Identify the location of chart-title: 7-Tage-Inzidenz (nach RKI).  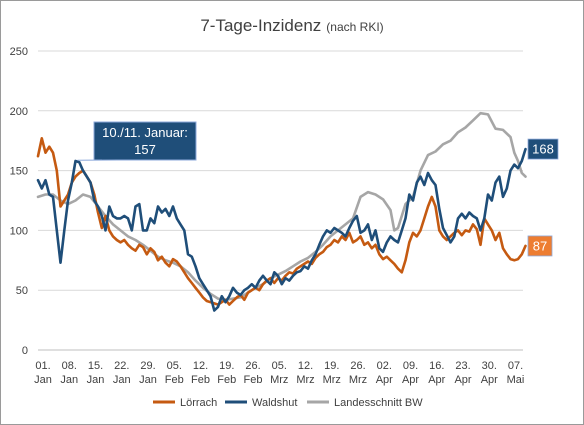
(291, 25).